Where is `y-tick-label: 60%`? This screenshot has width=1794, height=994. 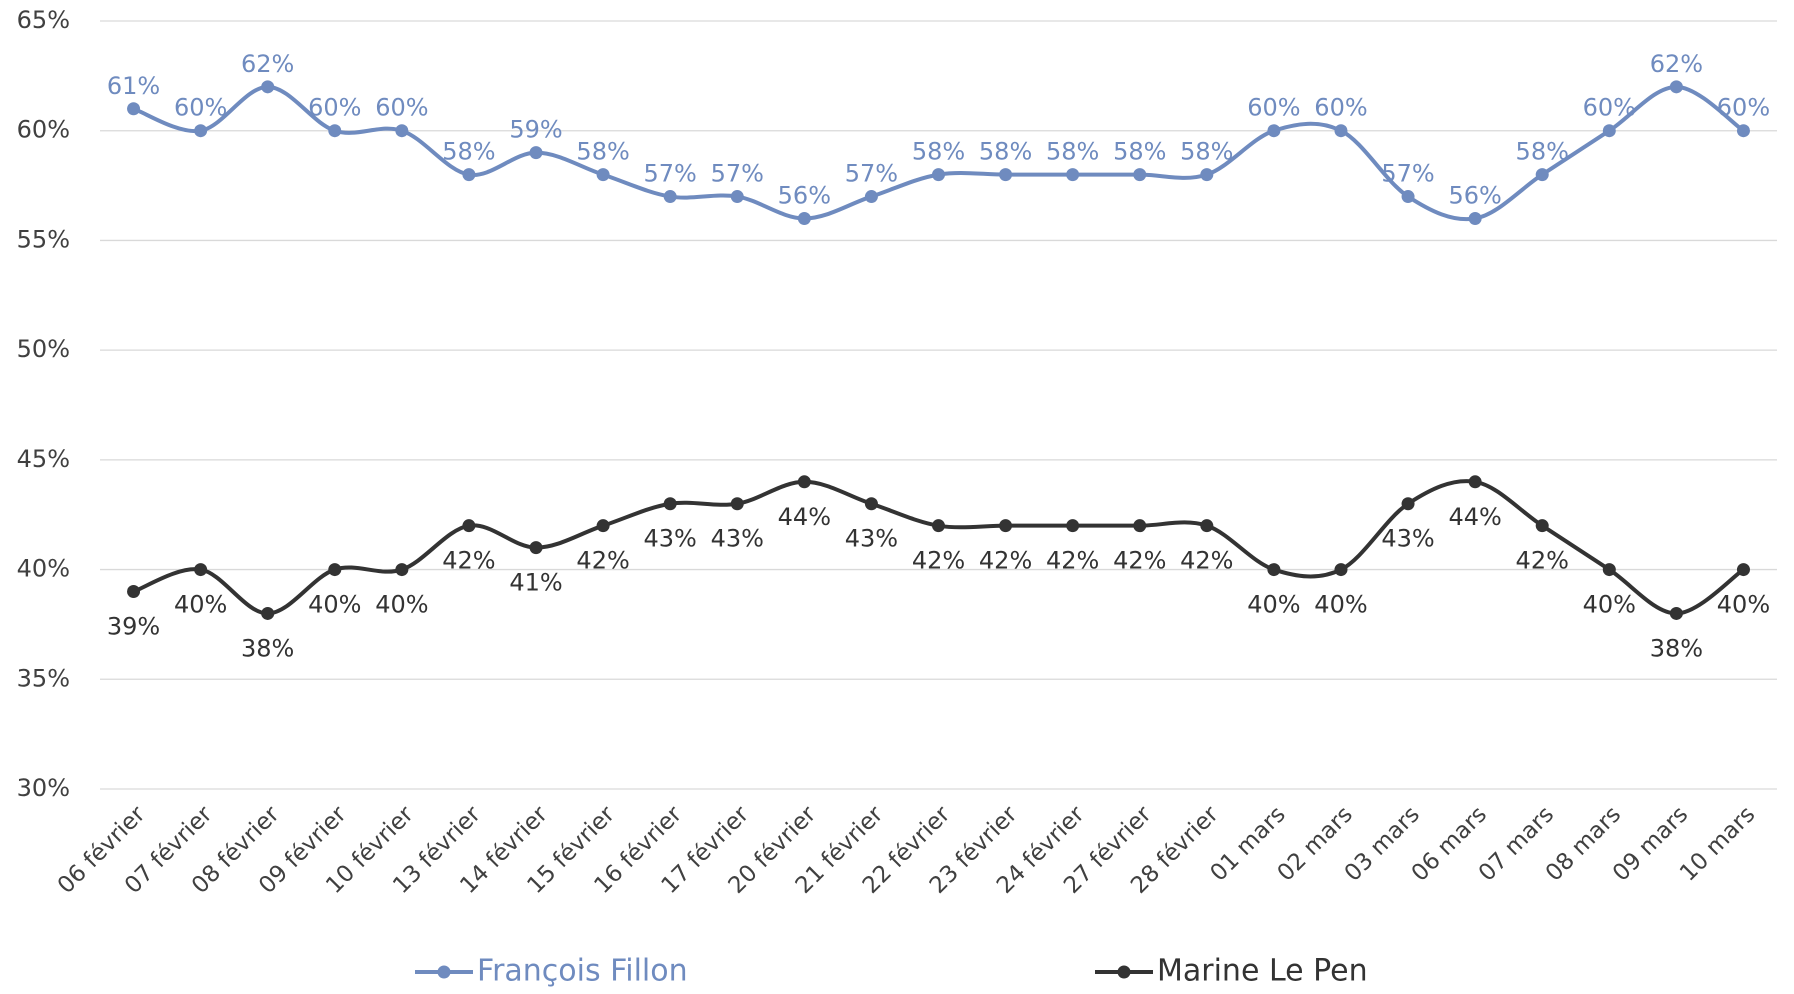
y-tick-label: 60% is located at coordinates (43, 130).